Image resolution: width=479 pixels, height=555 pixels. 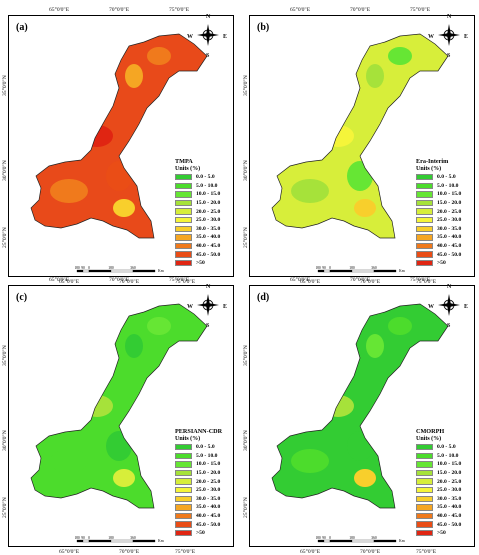 What do you see at coordinates (446, 490) in the screenshot?
I see `legend-item: 25.0 - 30.0` at bounding box center [446, 490].